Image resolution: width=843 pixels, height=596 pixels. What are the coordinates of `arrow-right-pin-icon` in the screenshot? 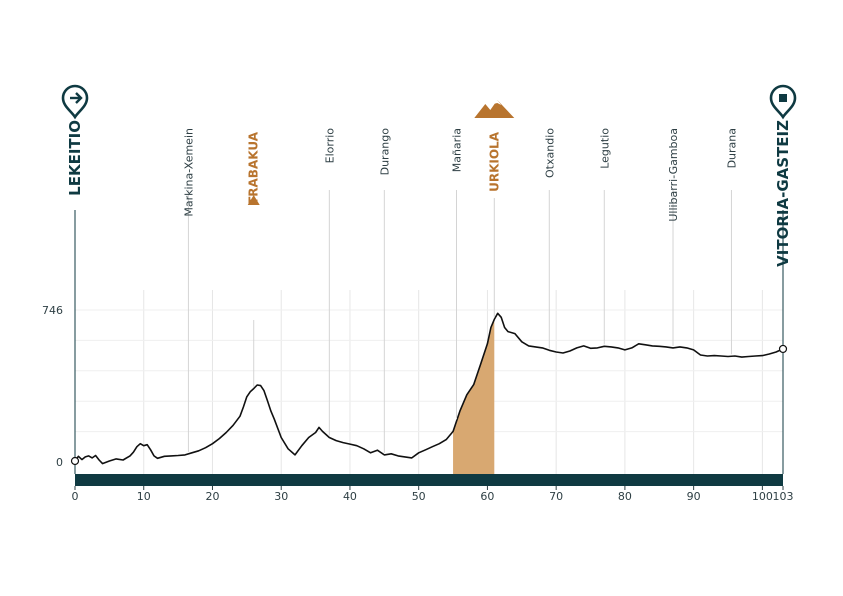 It's located at (75, 102).